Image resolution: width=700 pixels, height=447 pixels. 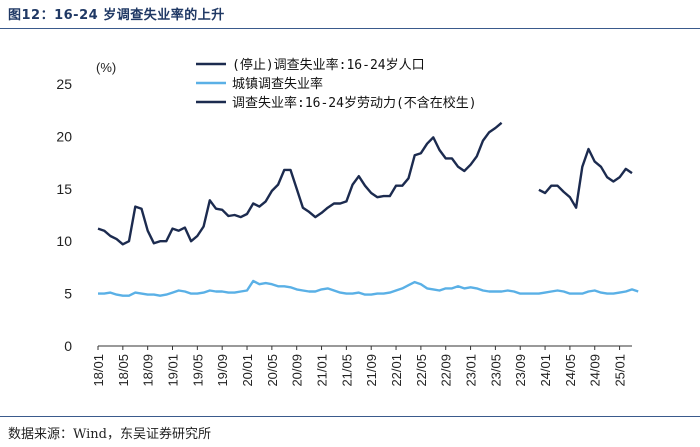 What do you see at coordinates (520, 370) in the screenshot?
I see `x-tick-label: 23/09` at bounding box center [520, 370].